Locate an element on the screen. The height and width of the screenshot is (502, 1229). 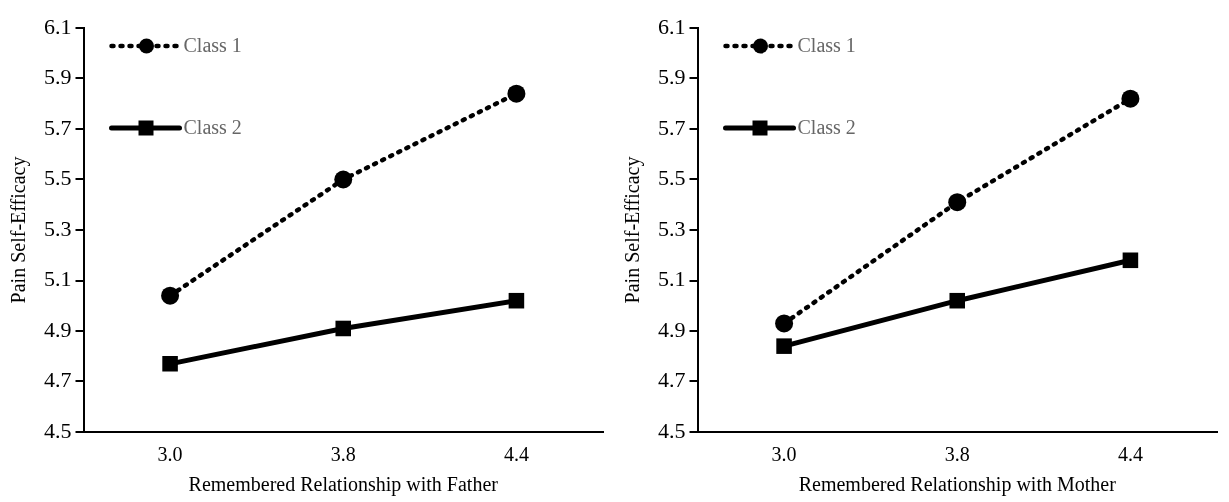
x-axis-title: Remembered Relationship with Mother is located at coordinates (957, 485).